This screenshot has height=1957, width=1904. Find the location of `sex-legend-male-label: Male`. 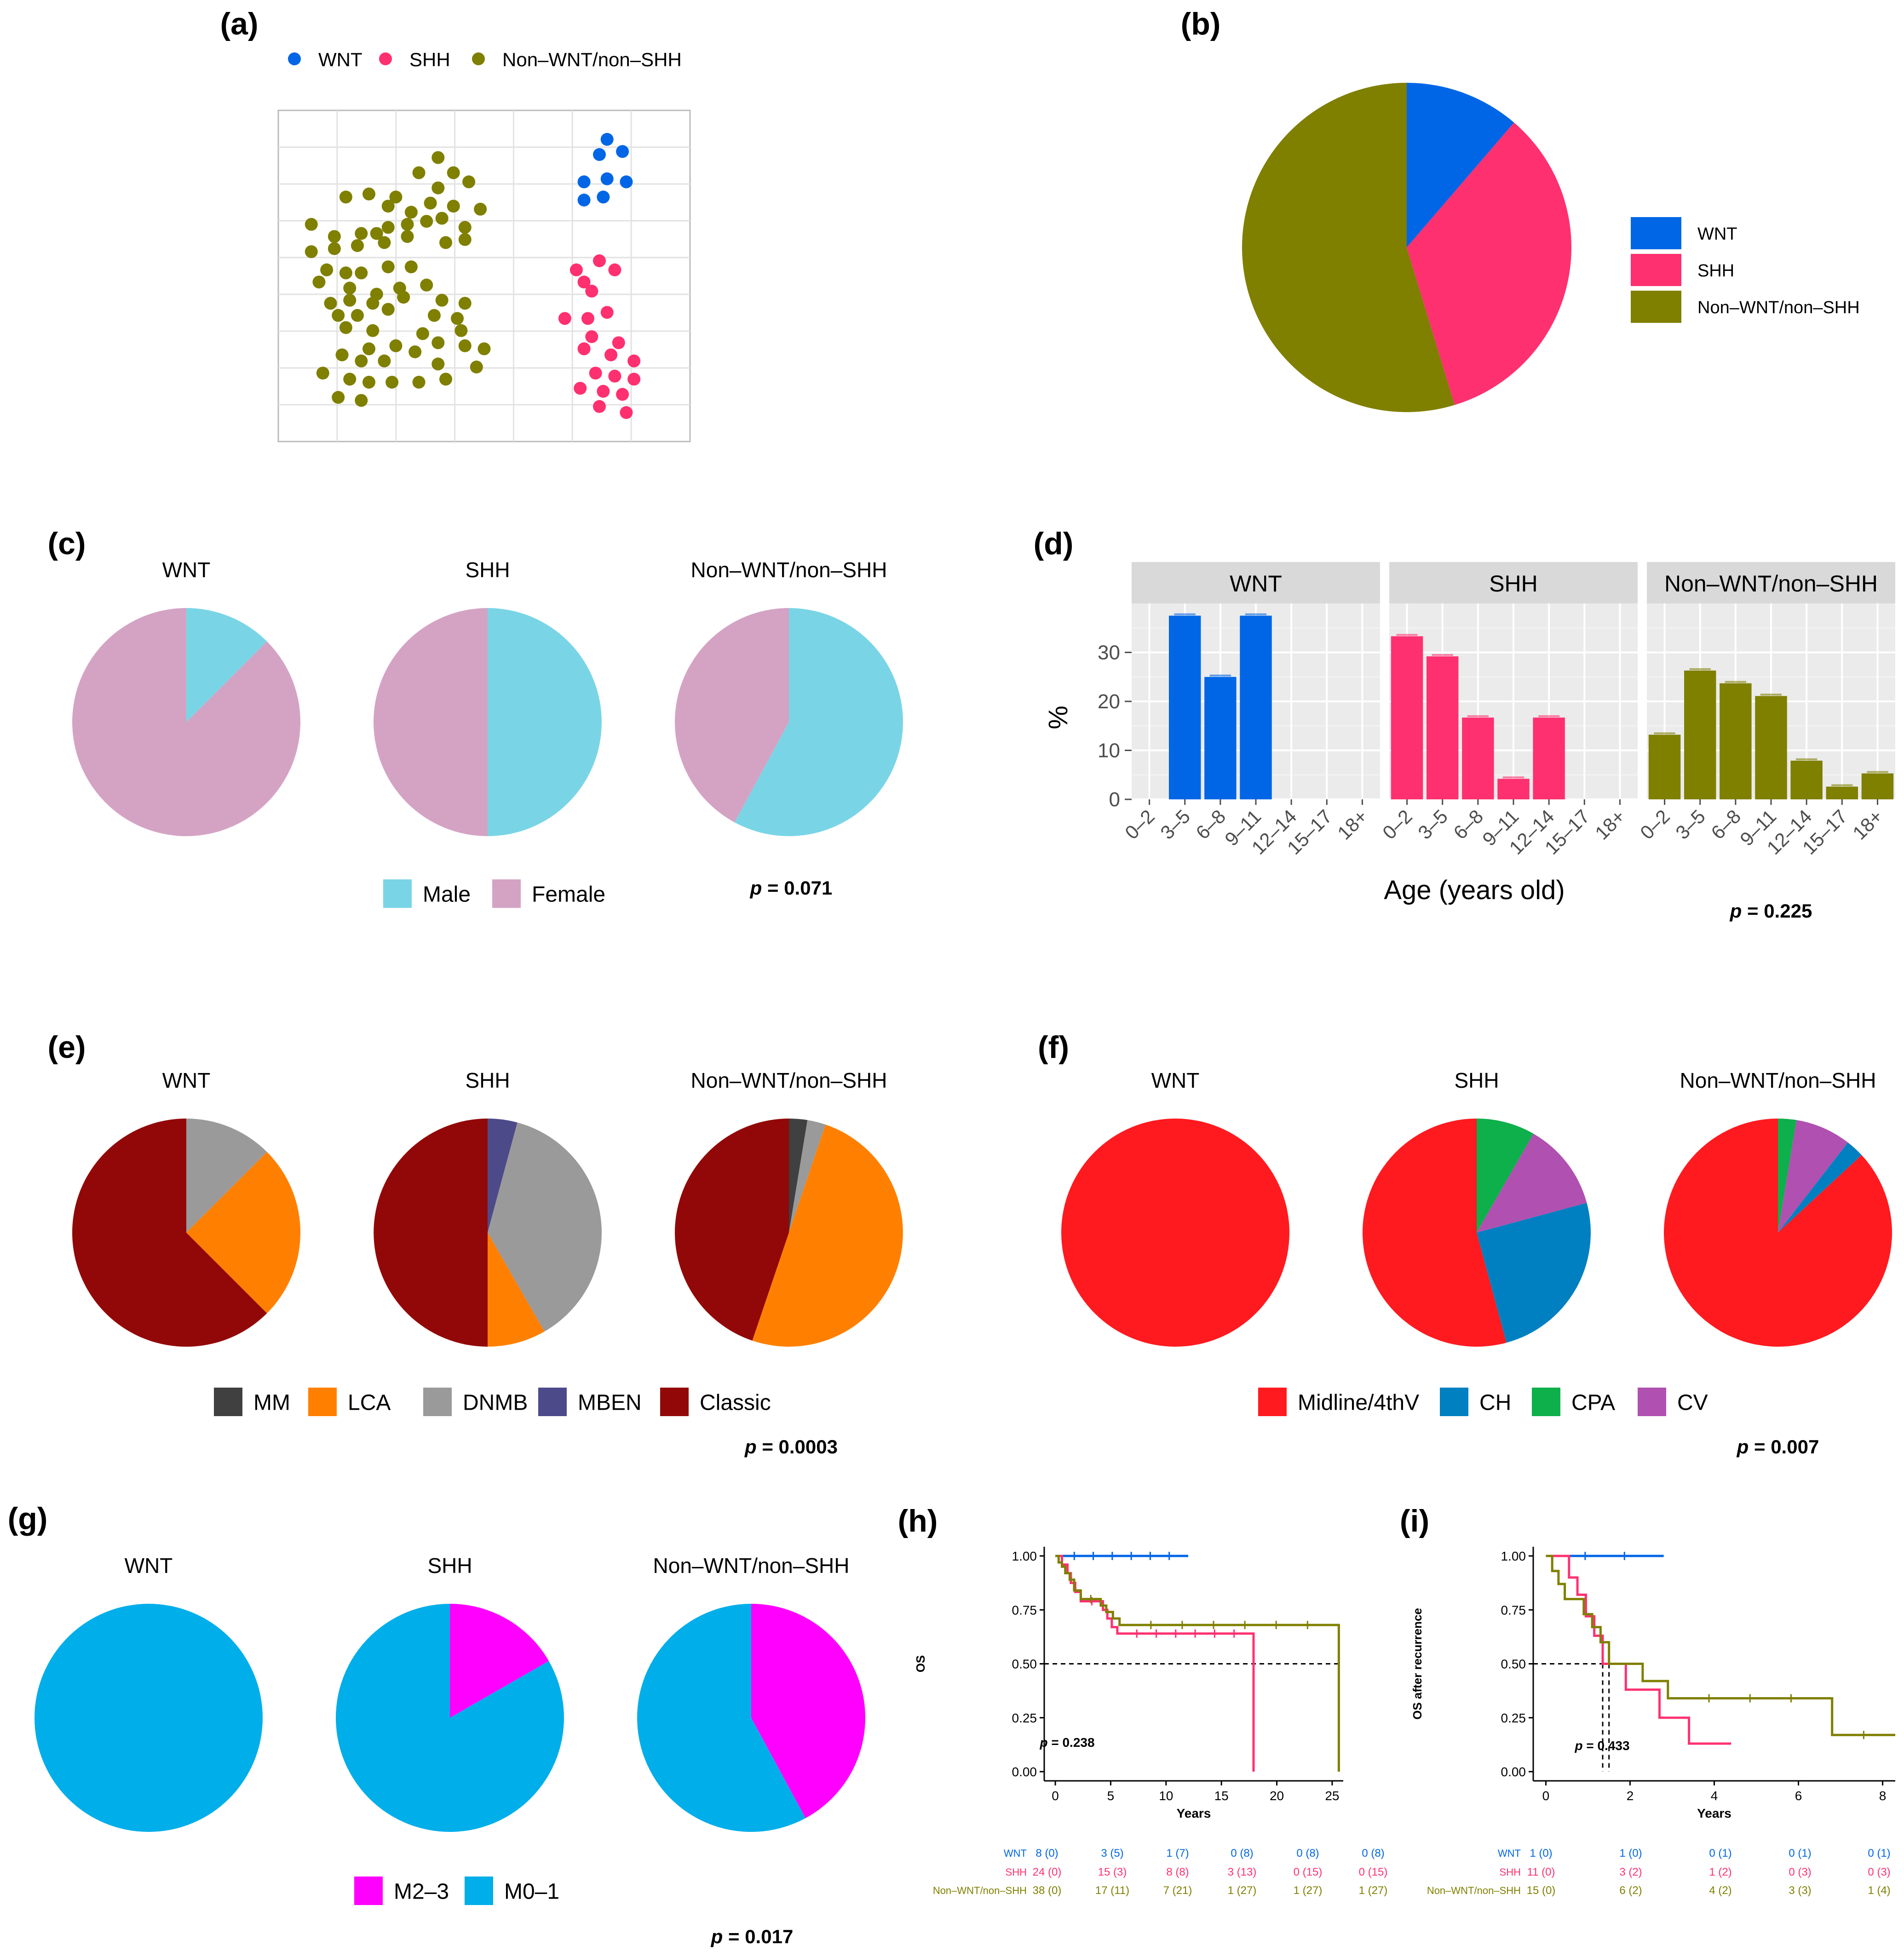

sex-legend-male-label: Male is located at coordinates (447, 894).